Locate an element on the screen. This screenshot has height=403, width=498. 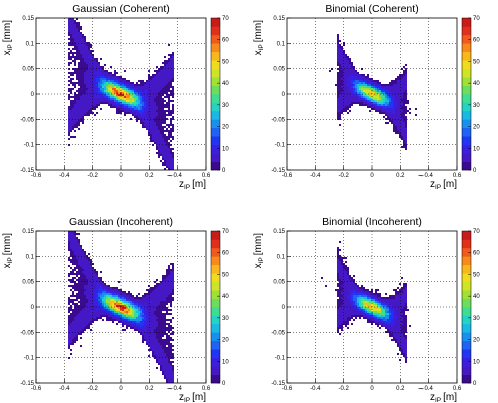
y-axis-label-main: x is located at coordinates (258, 52).